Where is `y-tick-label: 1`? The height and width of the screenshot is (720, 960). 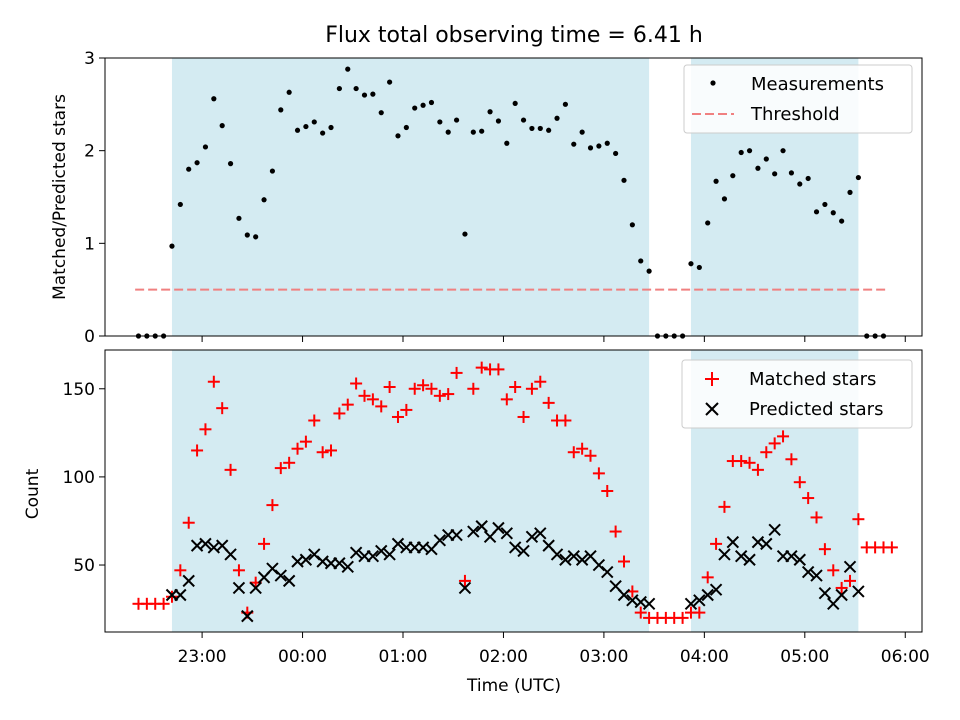 y-tick-label: 1 is located at coordinates (89, 244).